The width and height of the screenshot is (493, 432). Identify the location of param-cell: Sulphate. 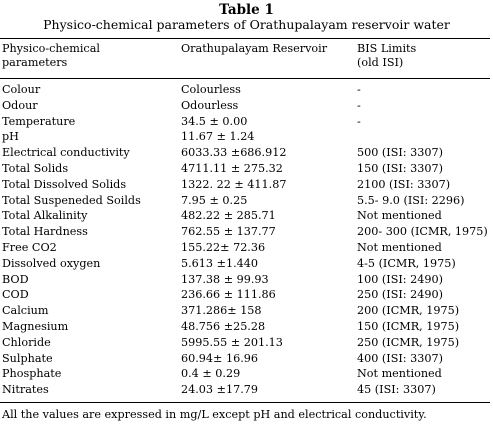
(27, 358).